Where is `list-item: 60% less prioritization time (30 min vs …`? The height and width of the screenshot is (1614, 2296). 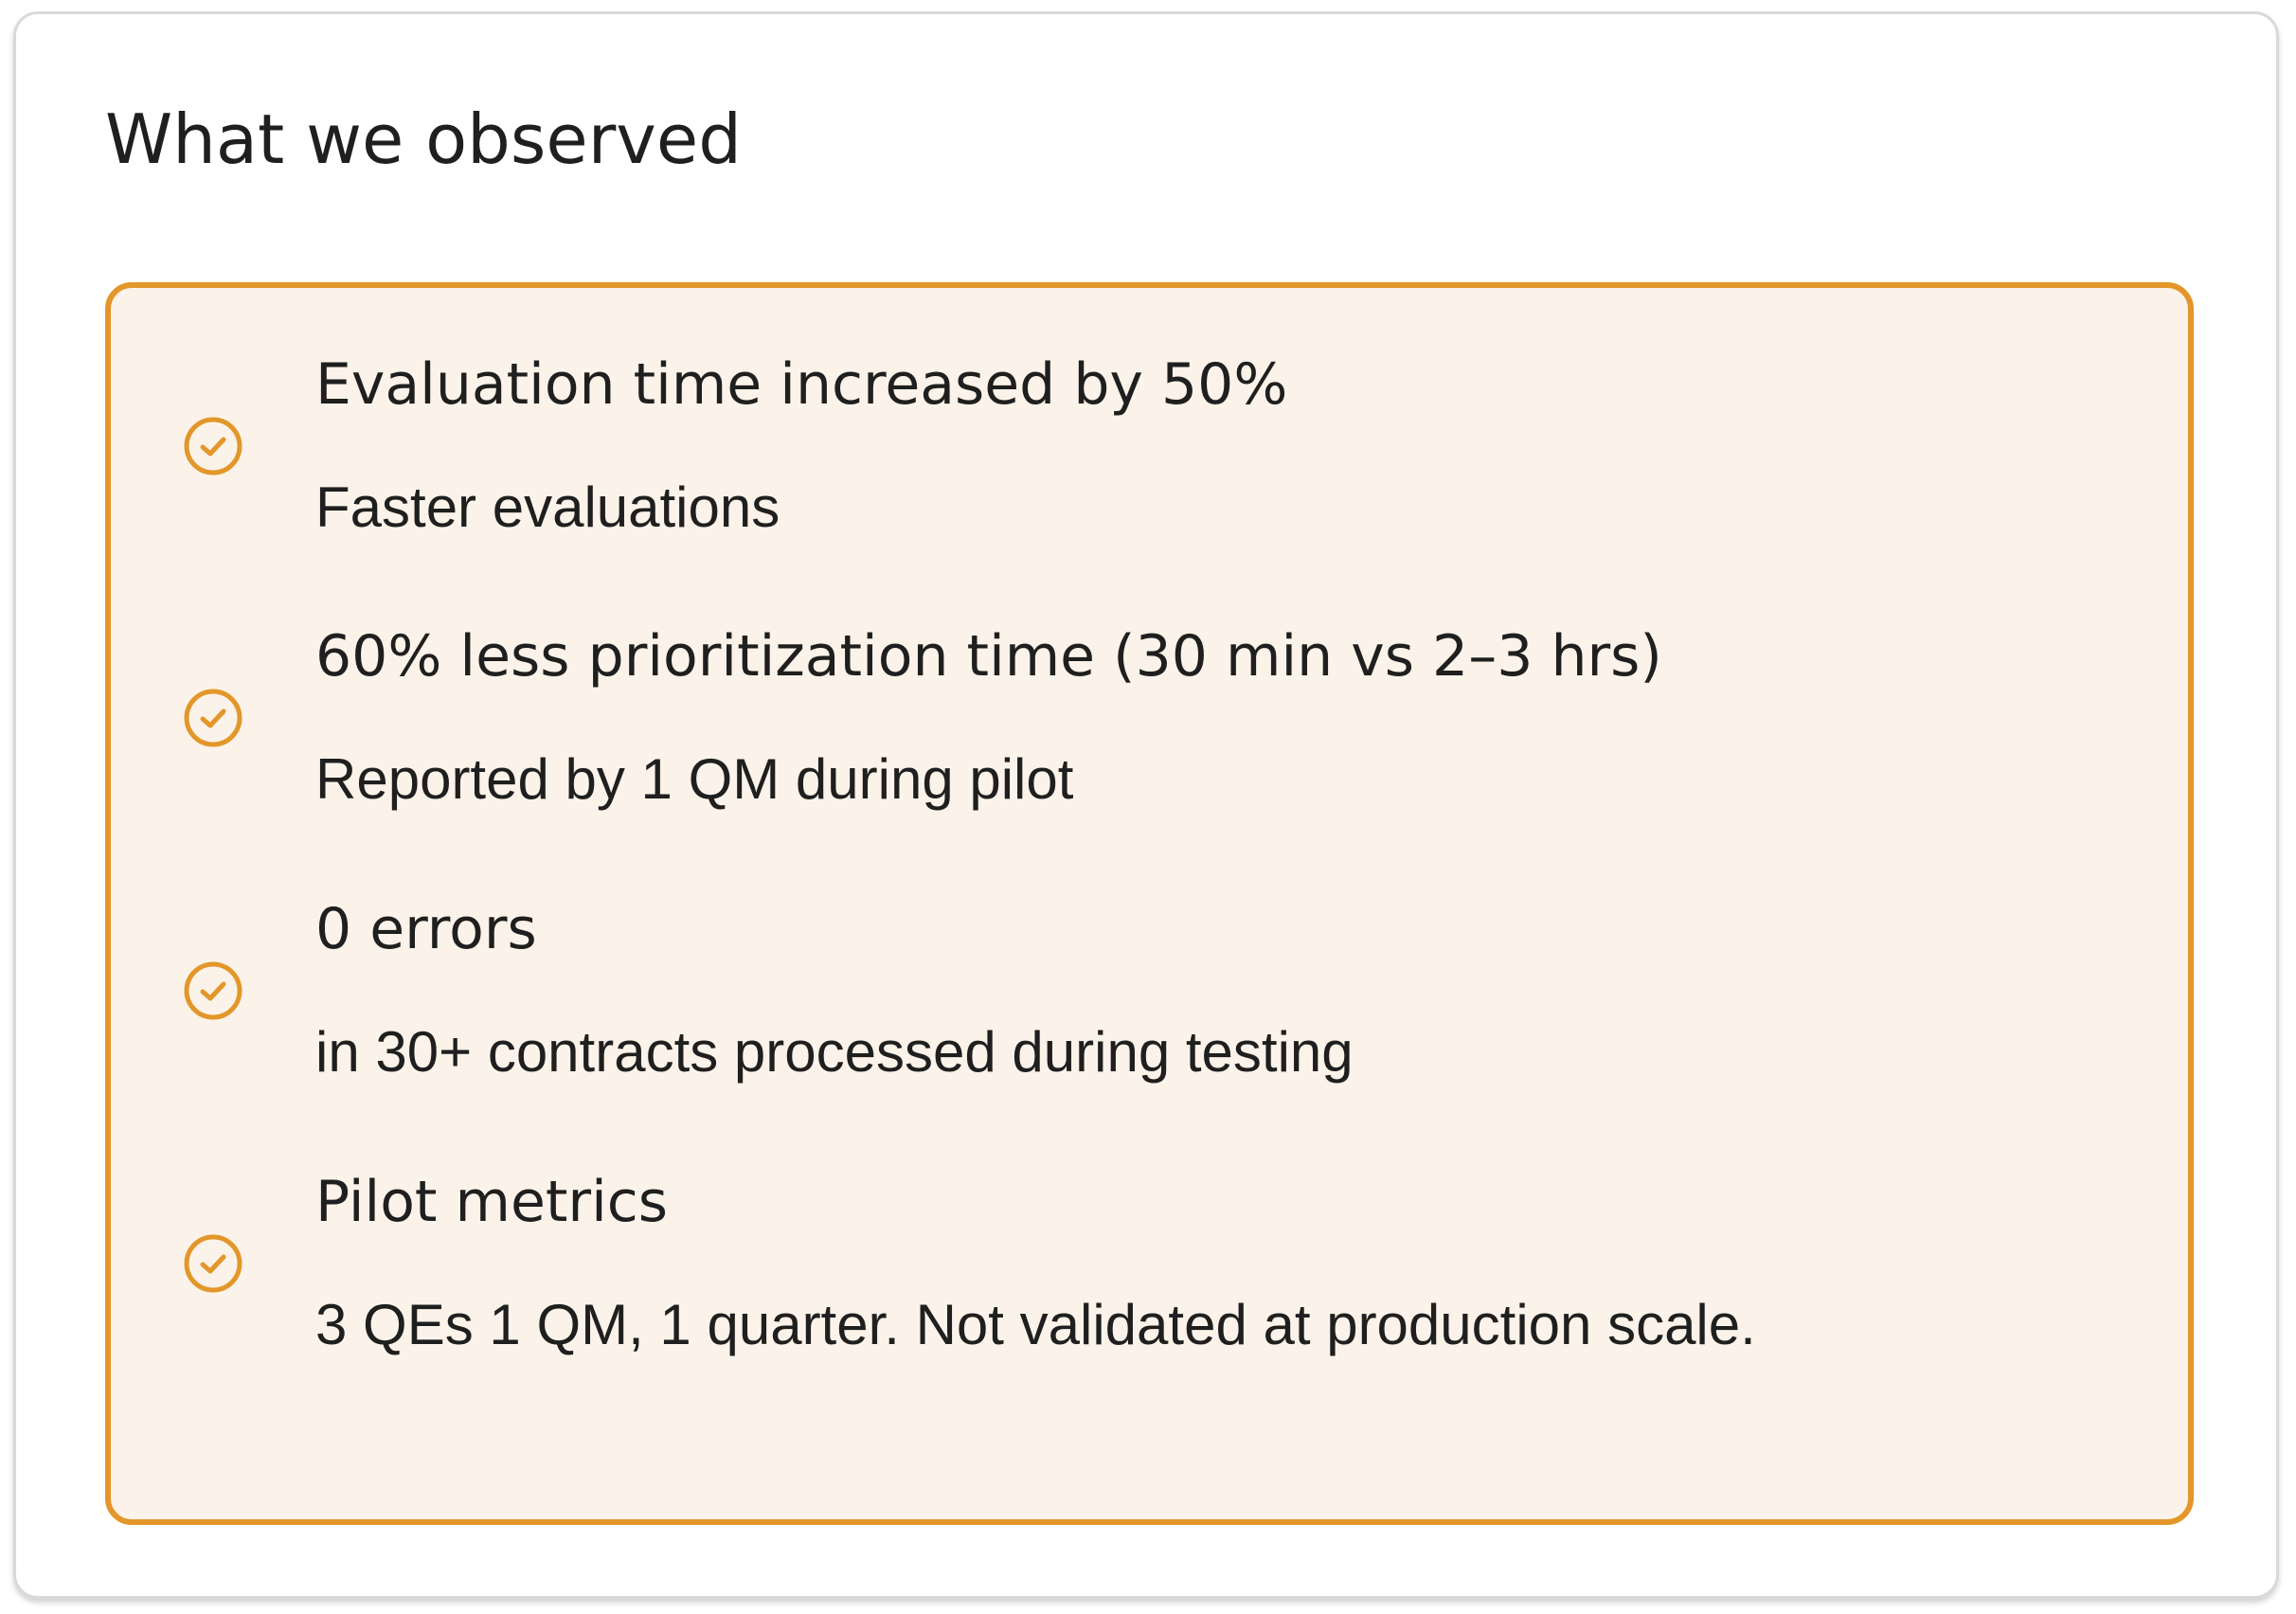 list-item: 60% less prioritization time (30 min vs … is located at coordinates (1150, 684).